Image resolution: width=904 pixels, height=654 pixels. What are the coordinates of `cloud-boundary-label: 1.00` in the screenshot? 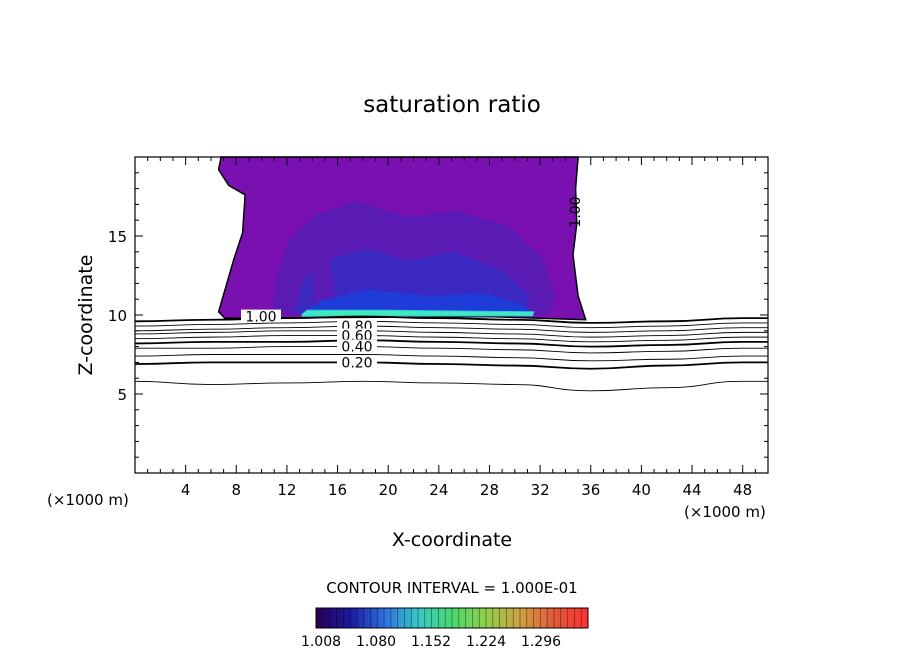 It's located at (576, 211).